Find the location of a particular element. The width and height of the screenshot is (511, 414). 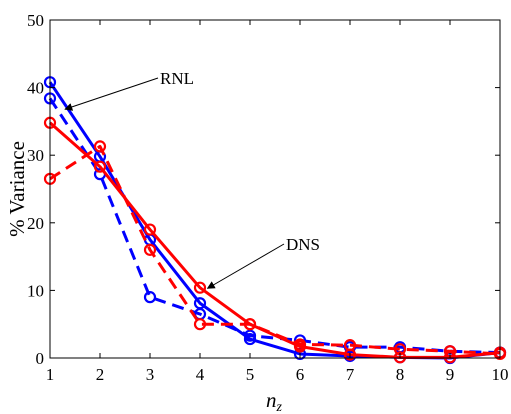

x-tick-label: 6 is located at coordinates (300, 374).